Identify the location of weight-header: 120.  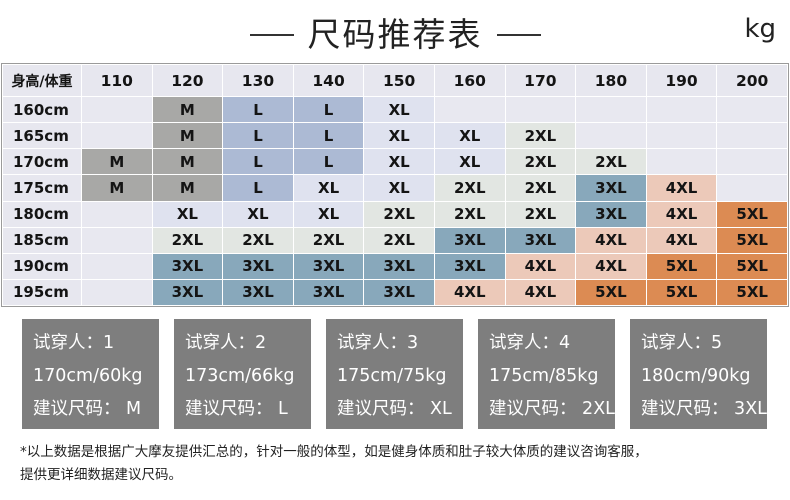
(187, 80).